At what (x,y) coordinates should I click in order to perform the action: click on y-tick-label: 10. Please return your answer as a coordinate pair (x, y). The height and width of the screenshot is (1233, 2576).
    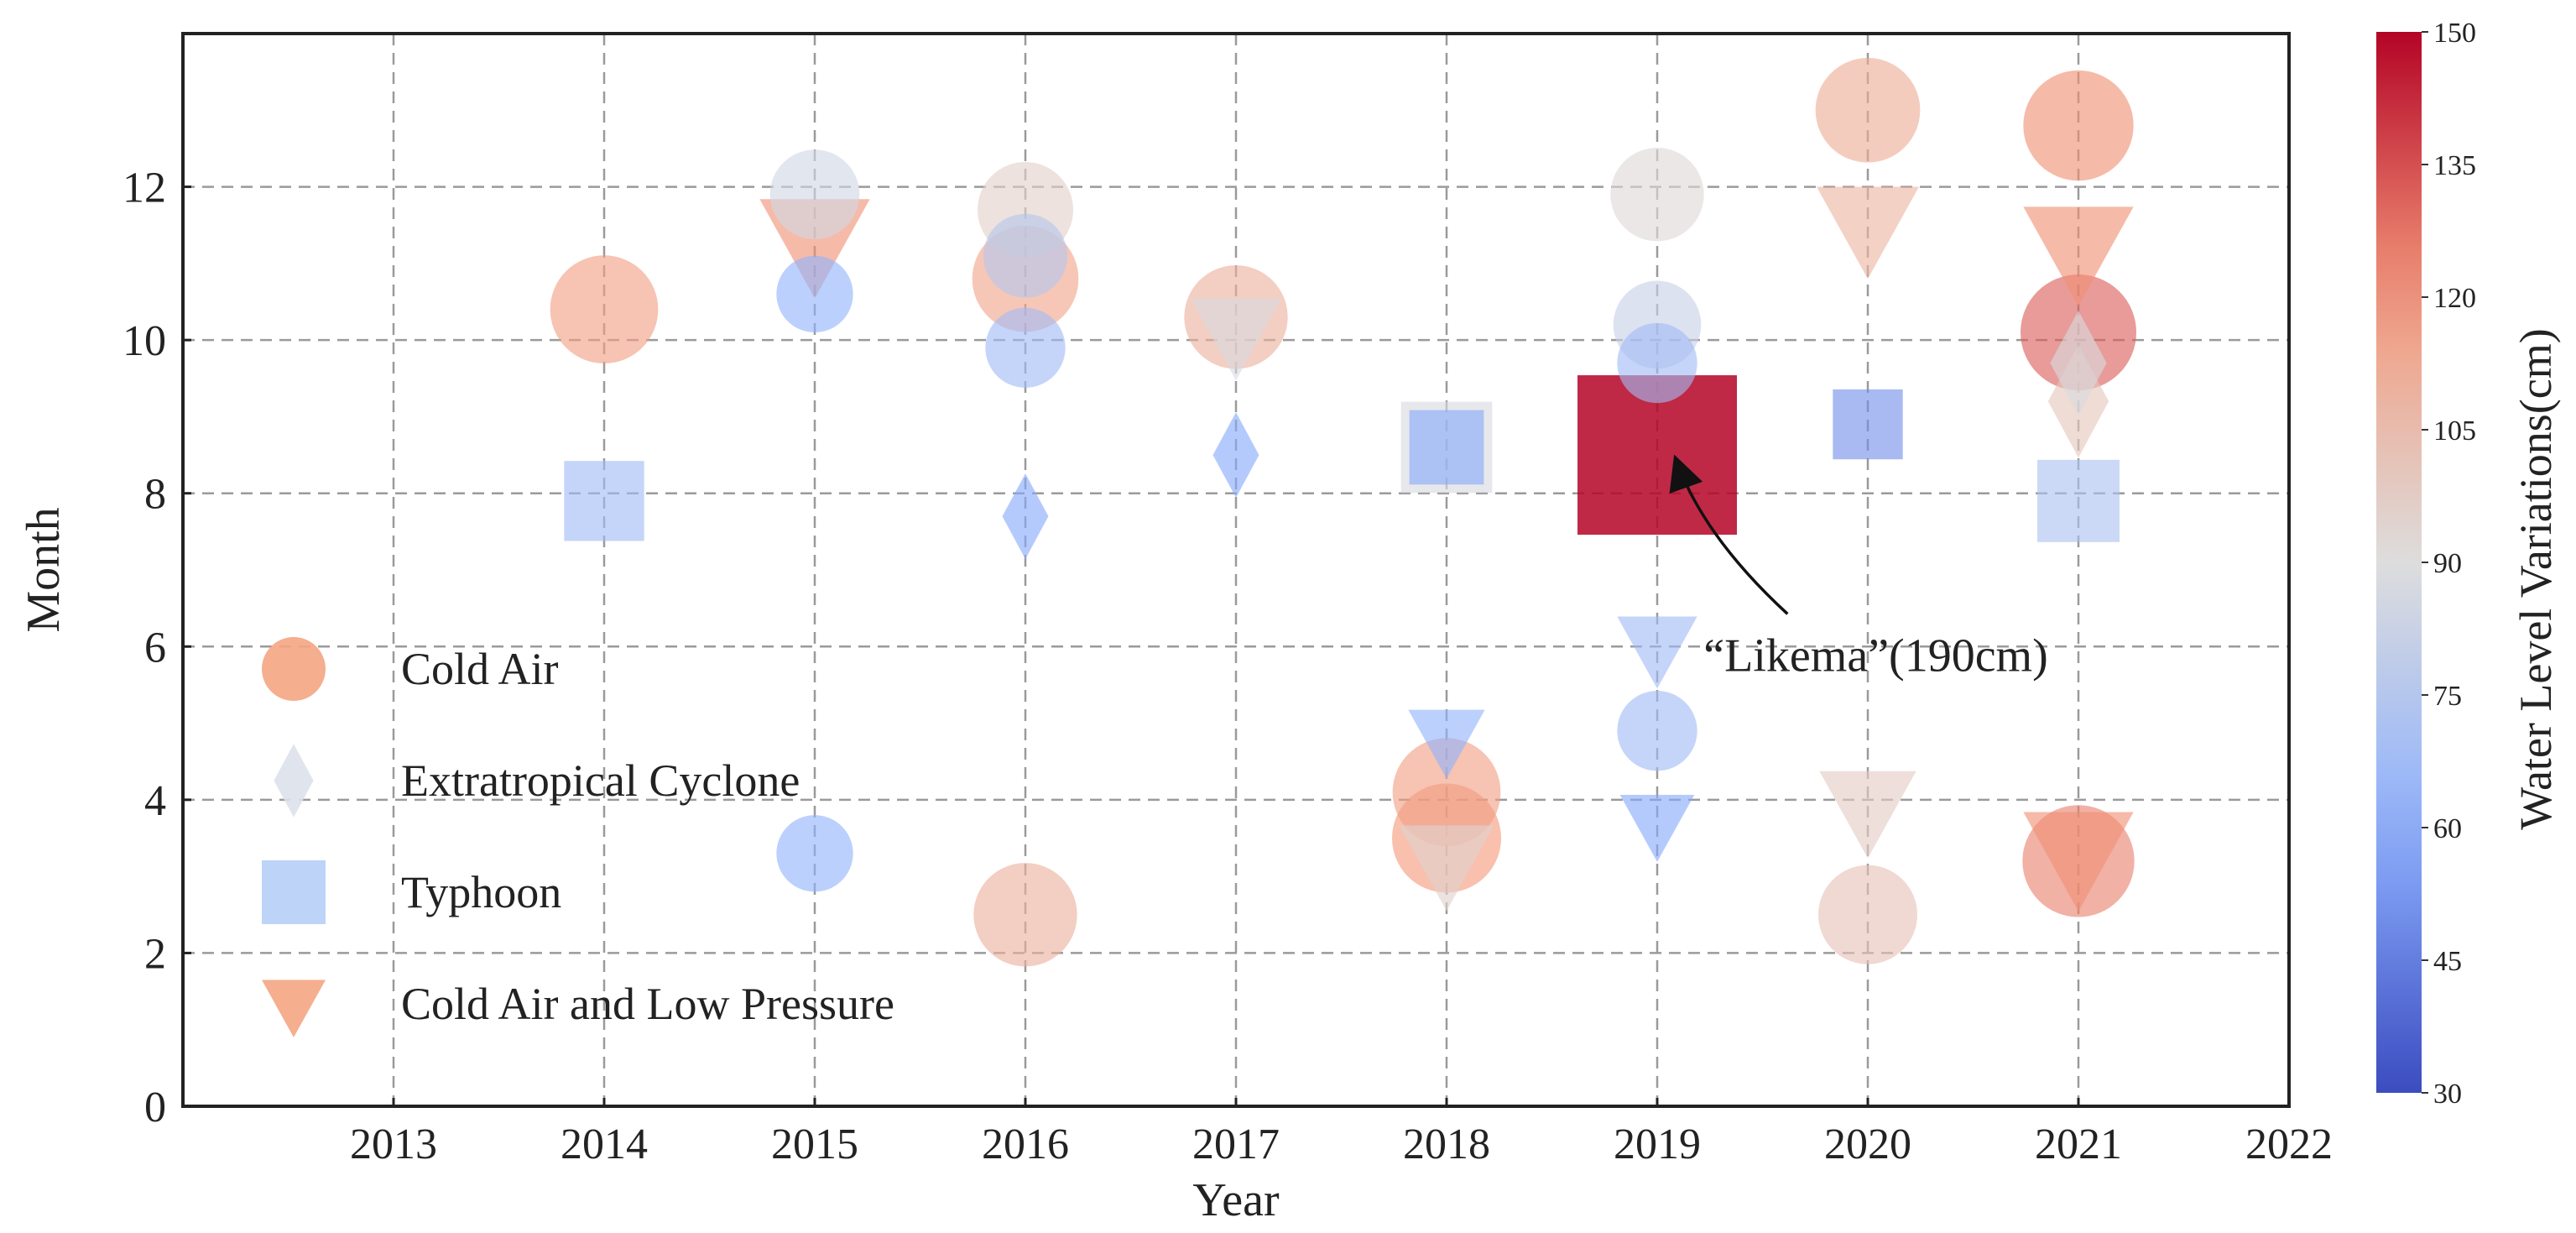
    Looking at the image, I should click on (144, 341).